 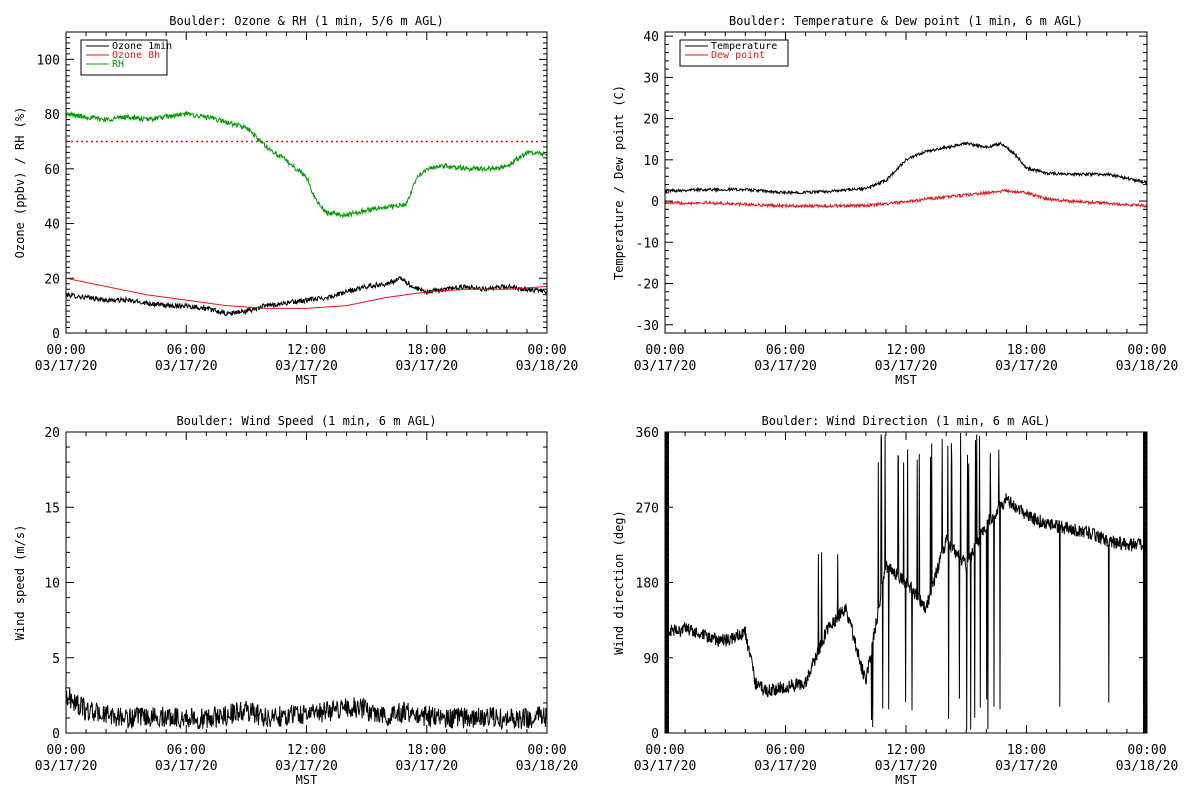 I want to click on legend-label: Dew point, so click(x=738, y=55).